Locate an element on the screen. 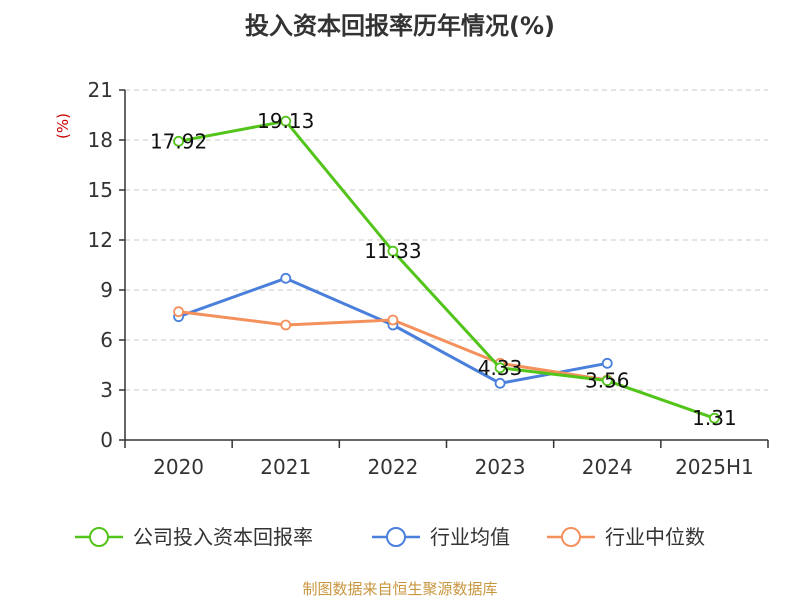 This screenshot has height=600, width=800. legend-label: 公司投入资本回报率 is located at coordinates (223, 537).